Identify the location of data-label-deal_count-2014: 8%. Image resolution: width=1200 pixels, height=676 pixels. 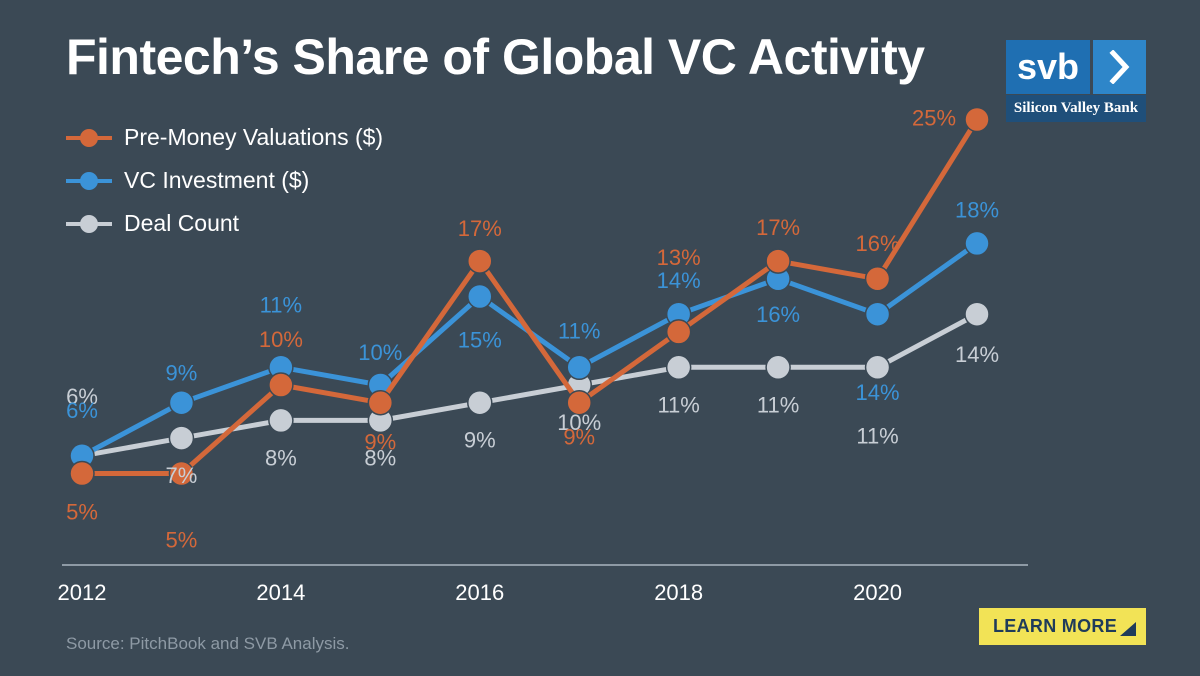
(281, 457).